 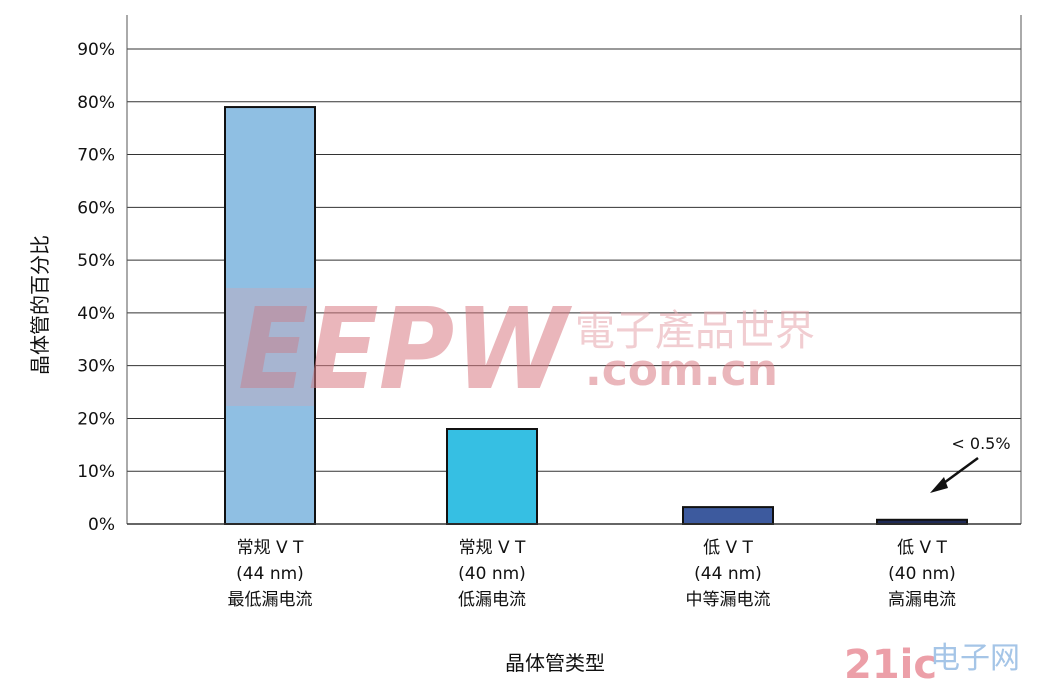 I want to click on 21ic-chinese: 电子网, so click(x=975, y=658).